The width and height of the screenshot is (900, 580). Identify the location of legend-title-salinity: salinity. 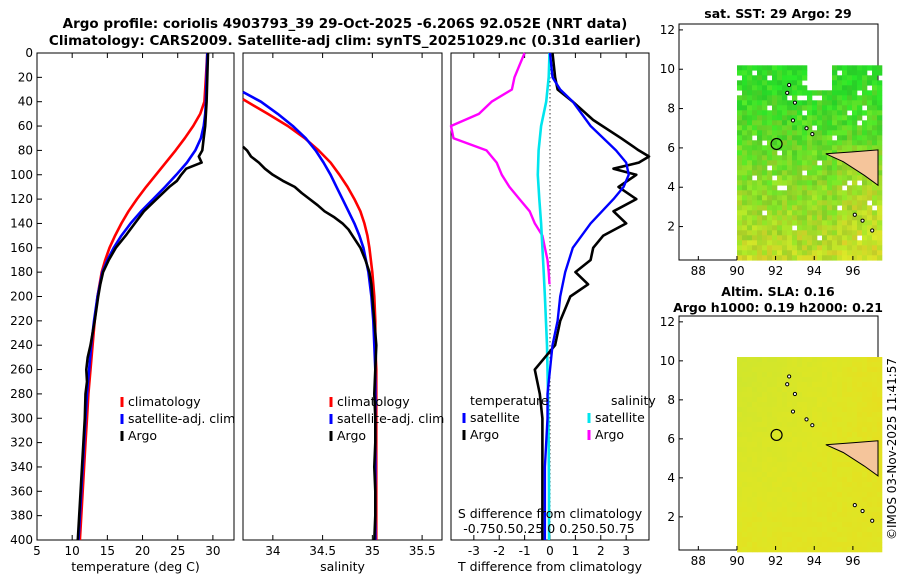
(633, 400).